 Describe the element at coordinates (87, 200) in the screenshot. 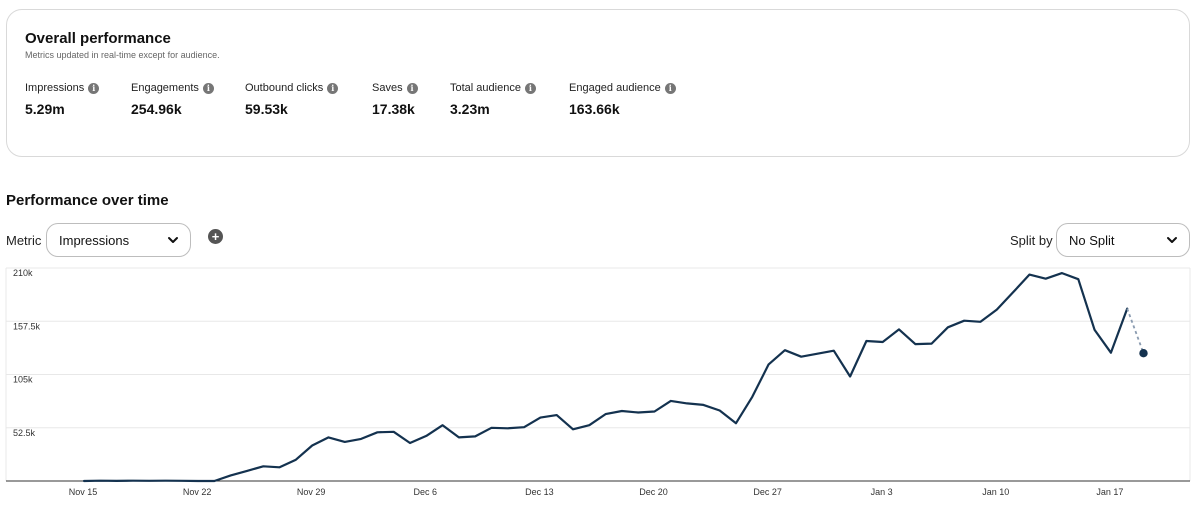

I see `performance-over-time-title: Performance over time` at that location.